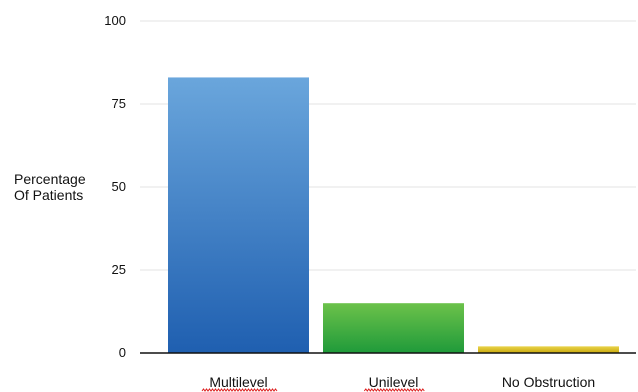 This screenshot has width=638, height=392. I want to click on y-tick-label-25: 25, so click(119, 269).